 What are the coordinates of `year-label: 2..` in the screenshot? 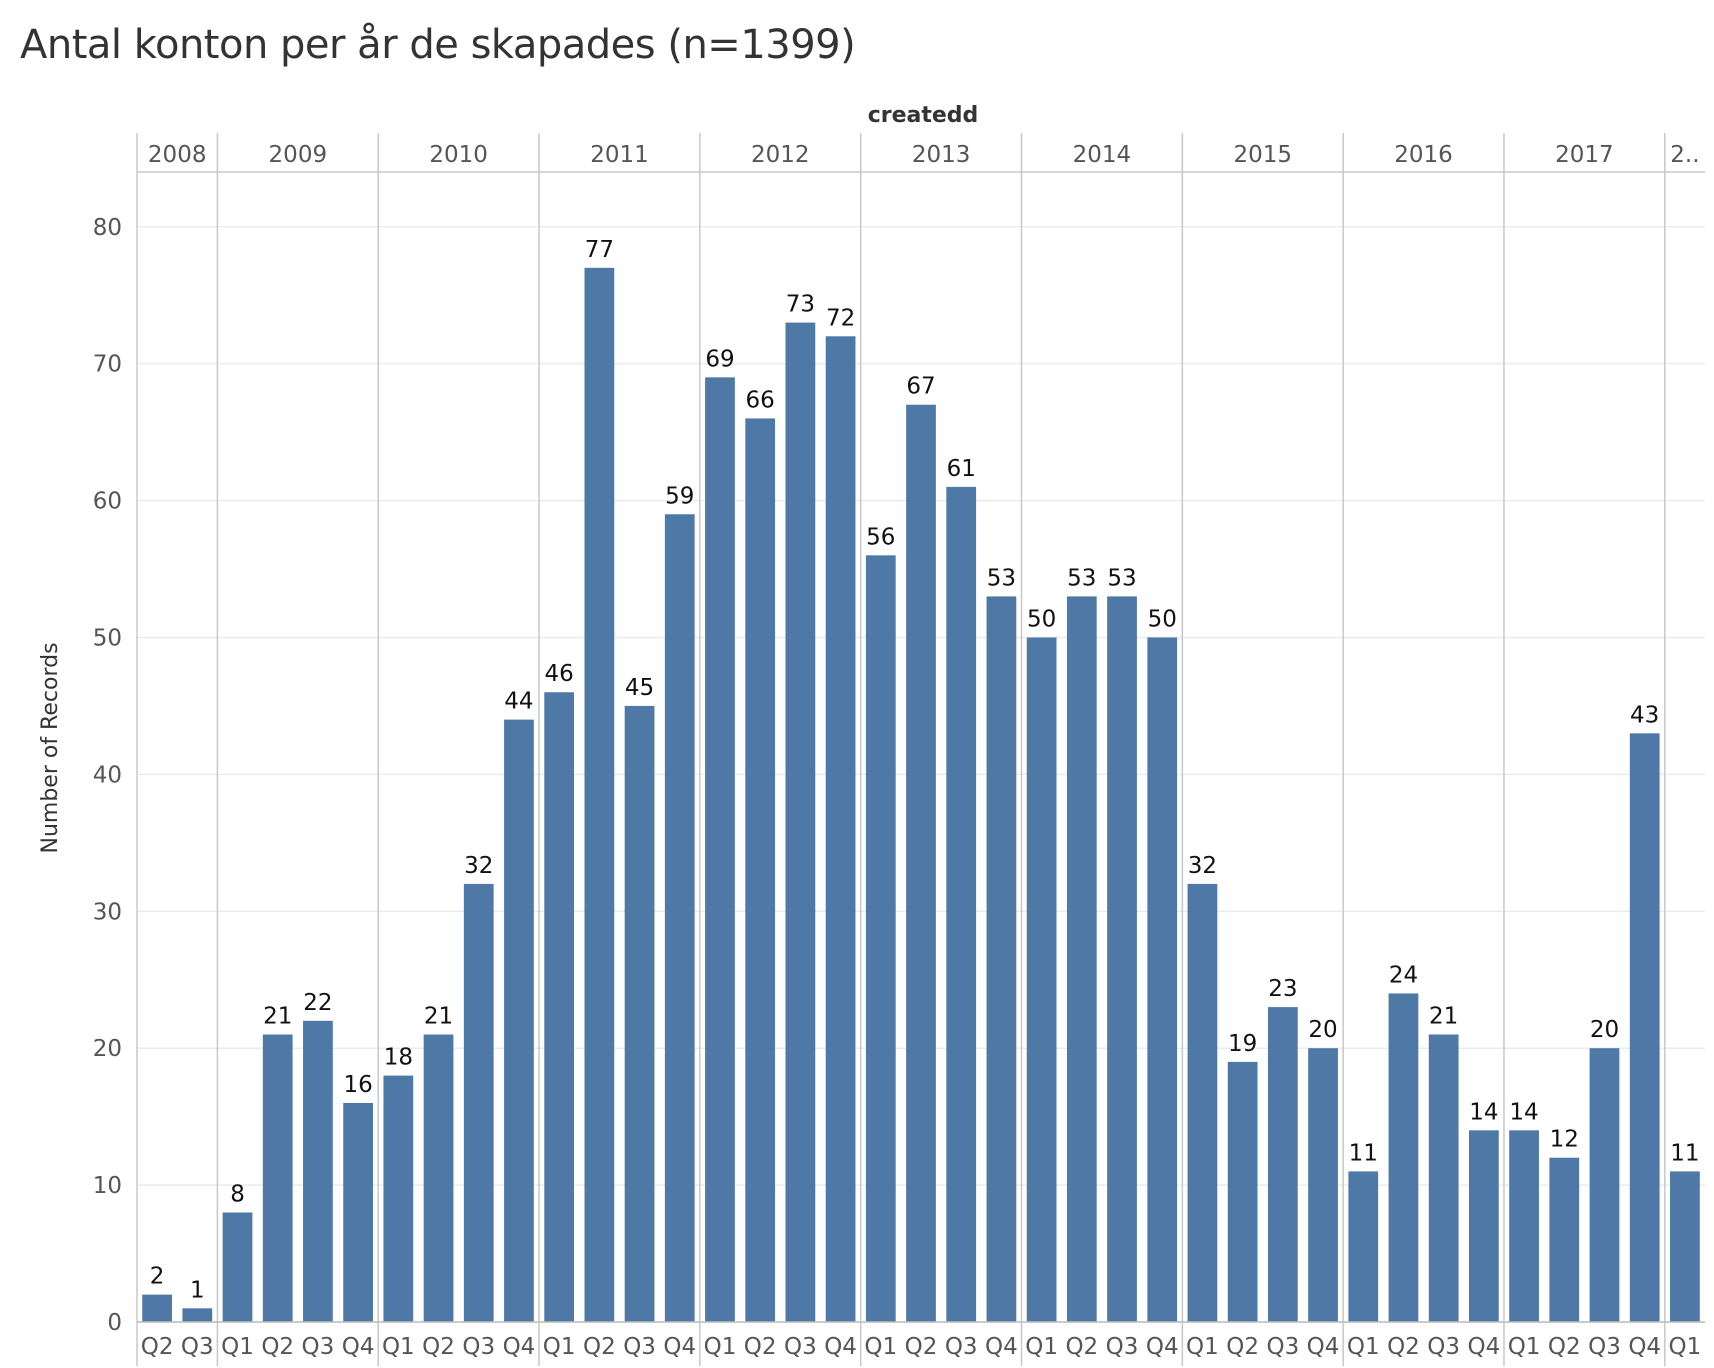 It's located at (1684, 155).